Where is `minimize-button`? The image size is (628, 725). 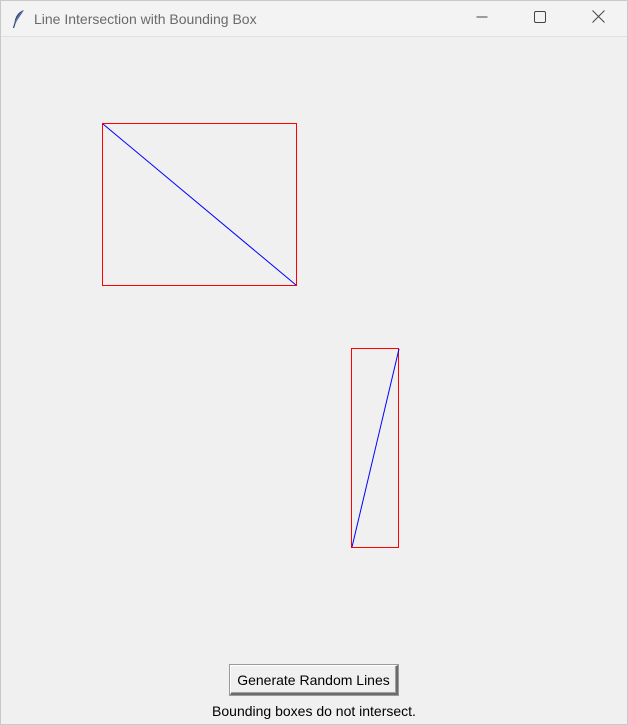
minimize-button is located at coordinates (482, 18).